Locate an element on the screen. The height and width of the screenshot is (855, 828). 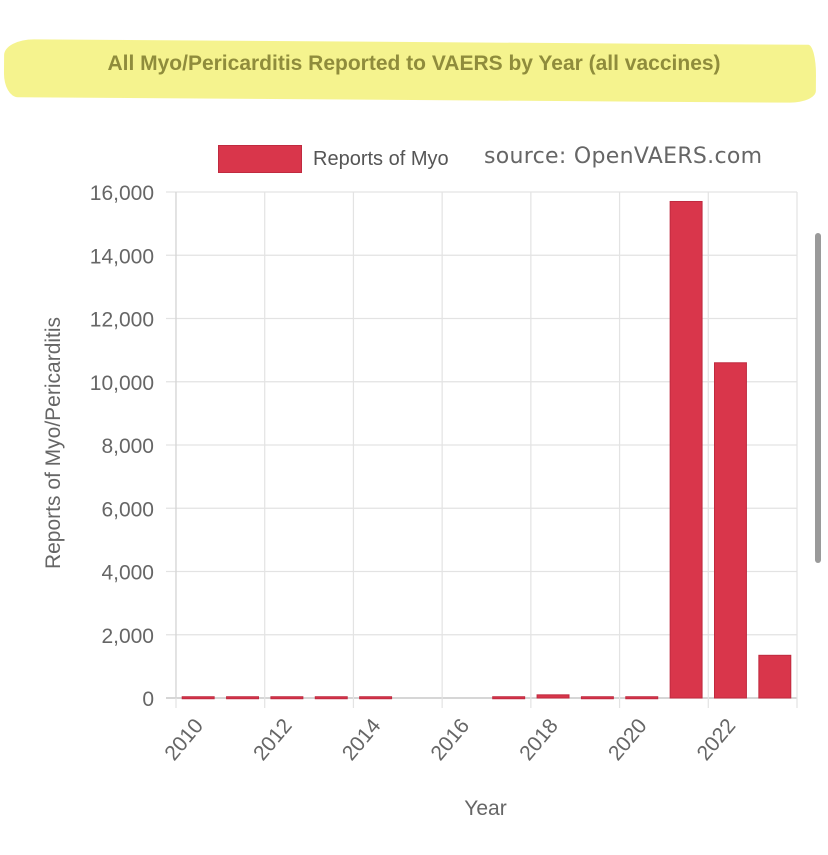
x-tick-label: 2010 is located at coordinates (184, 739).